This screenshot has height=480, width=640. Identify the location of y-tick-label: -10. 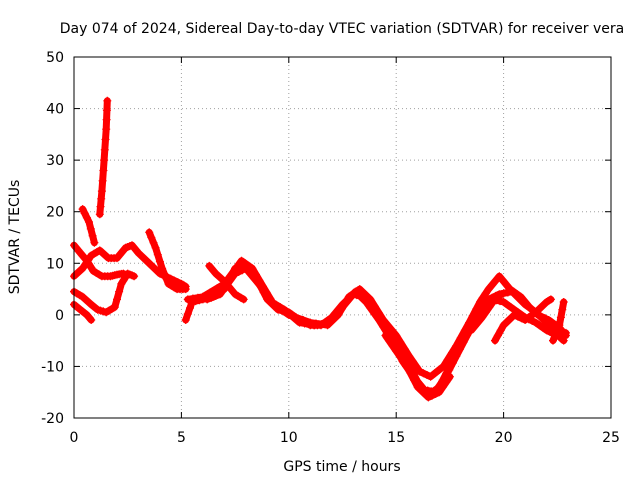
(52, 367).